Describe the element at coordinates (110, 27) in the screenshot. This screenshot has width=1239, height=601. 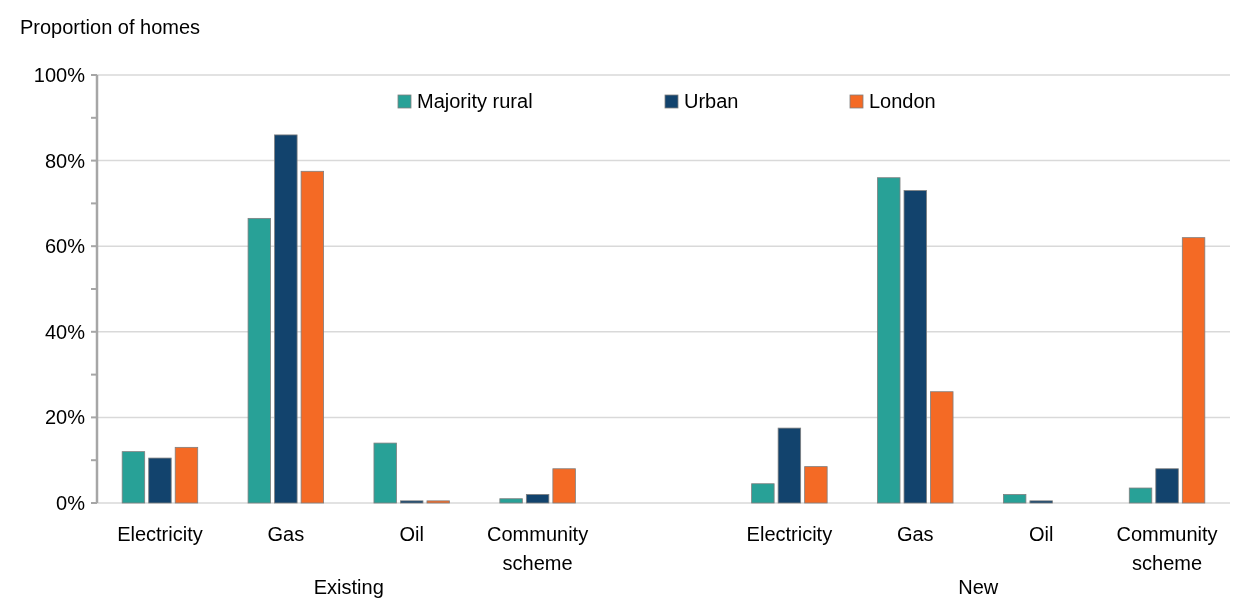
I see `y-axis-title: Proportion of homes` at that location.